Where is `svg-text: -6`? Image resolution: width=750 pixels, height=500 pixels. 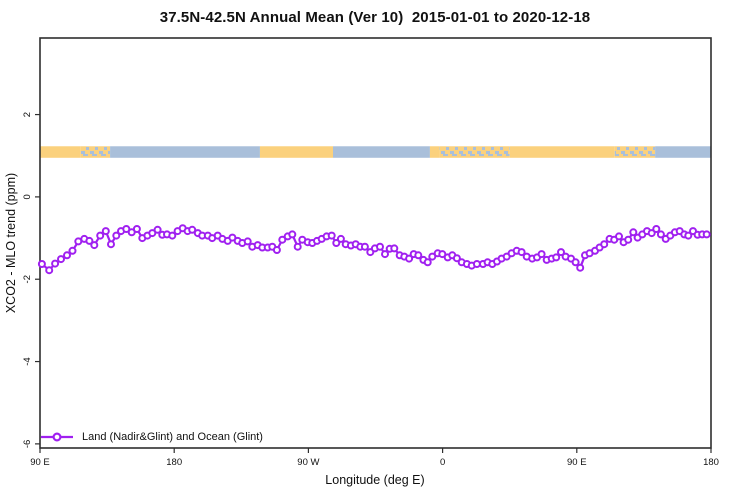 svg-text: -6 is located at coordinates (27, 444).